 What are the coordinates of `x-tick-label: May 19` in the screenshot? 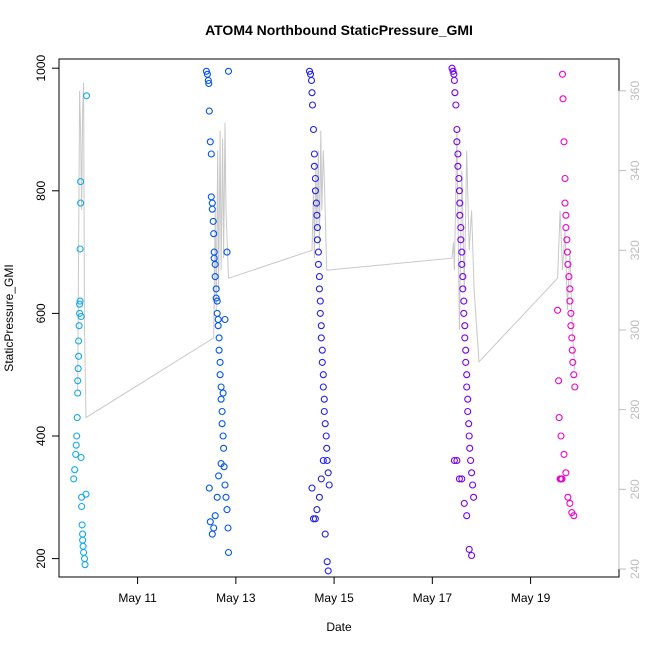 It's located at (531, 598).